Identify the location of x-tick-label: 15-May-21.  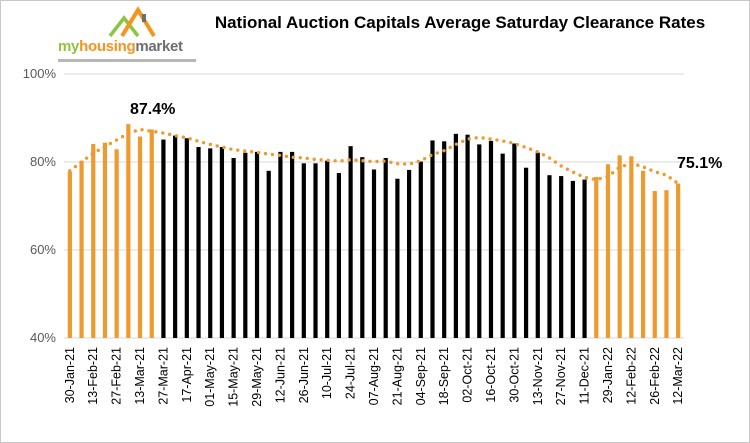
(234, 377).